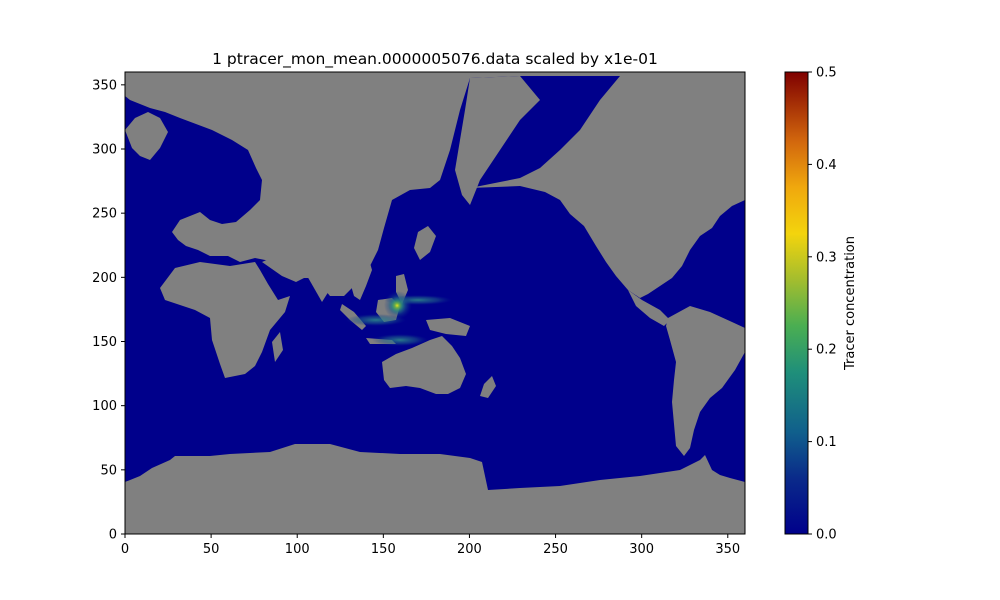 Image resolution: width=1000 pixels, height=600 pixels. I want to click on land-greenland, so click(155, 86).